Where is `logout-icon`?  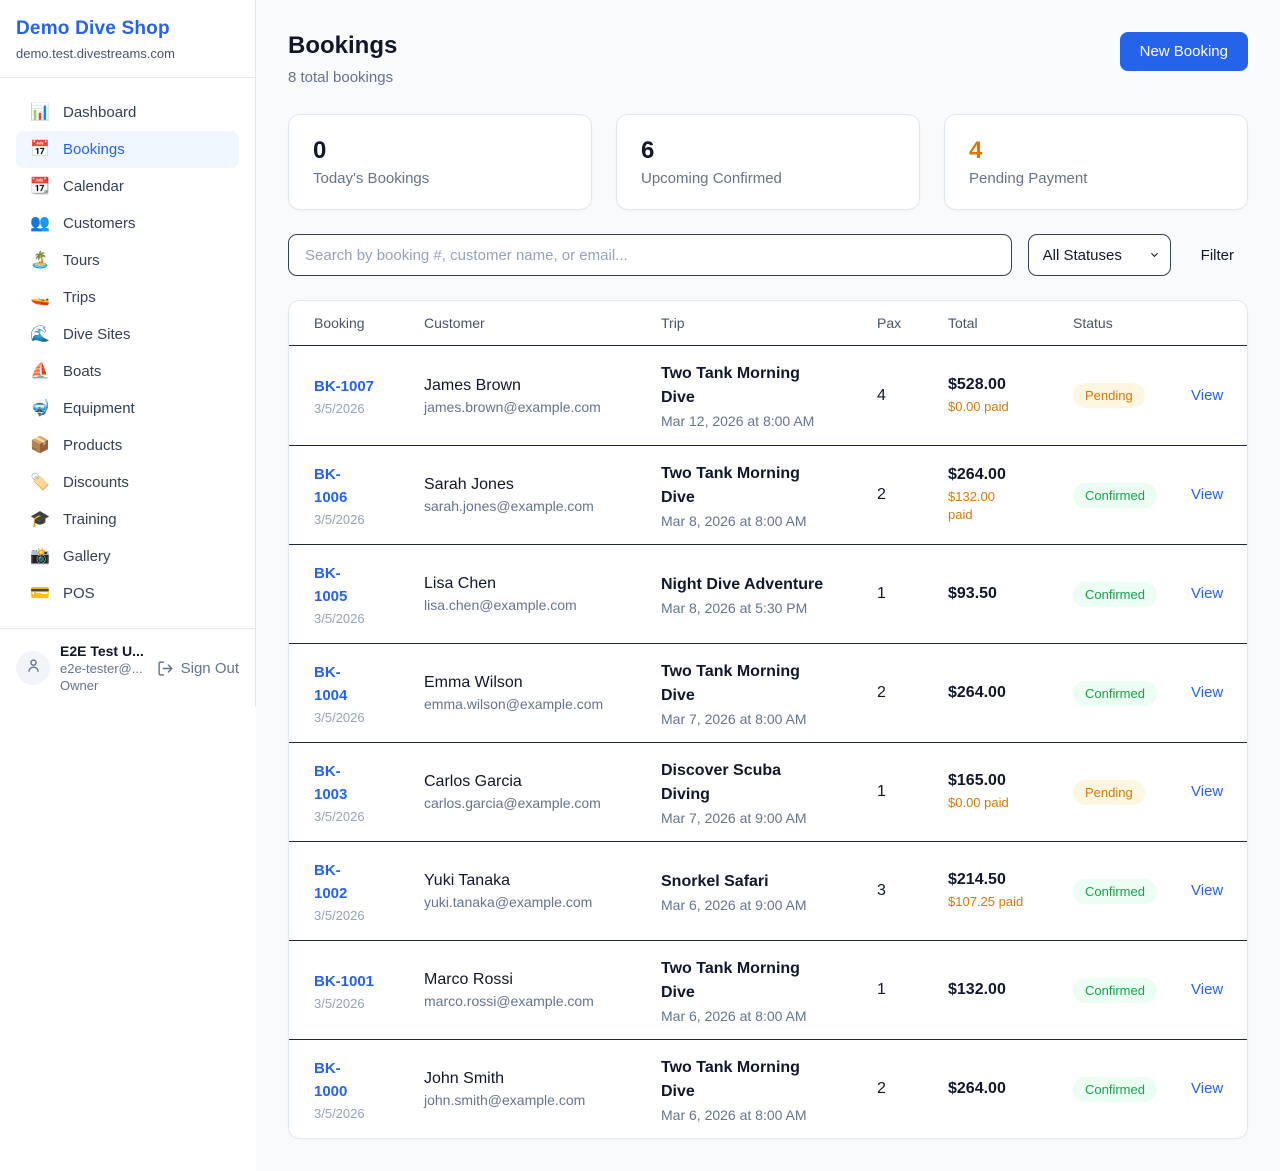 logout-icon is located at coordinates (165, 668).